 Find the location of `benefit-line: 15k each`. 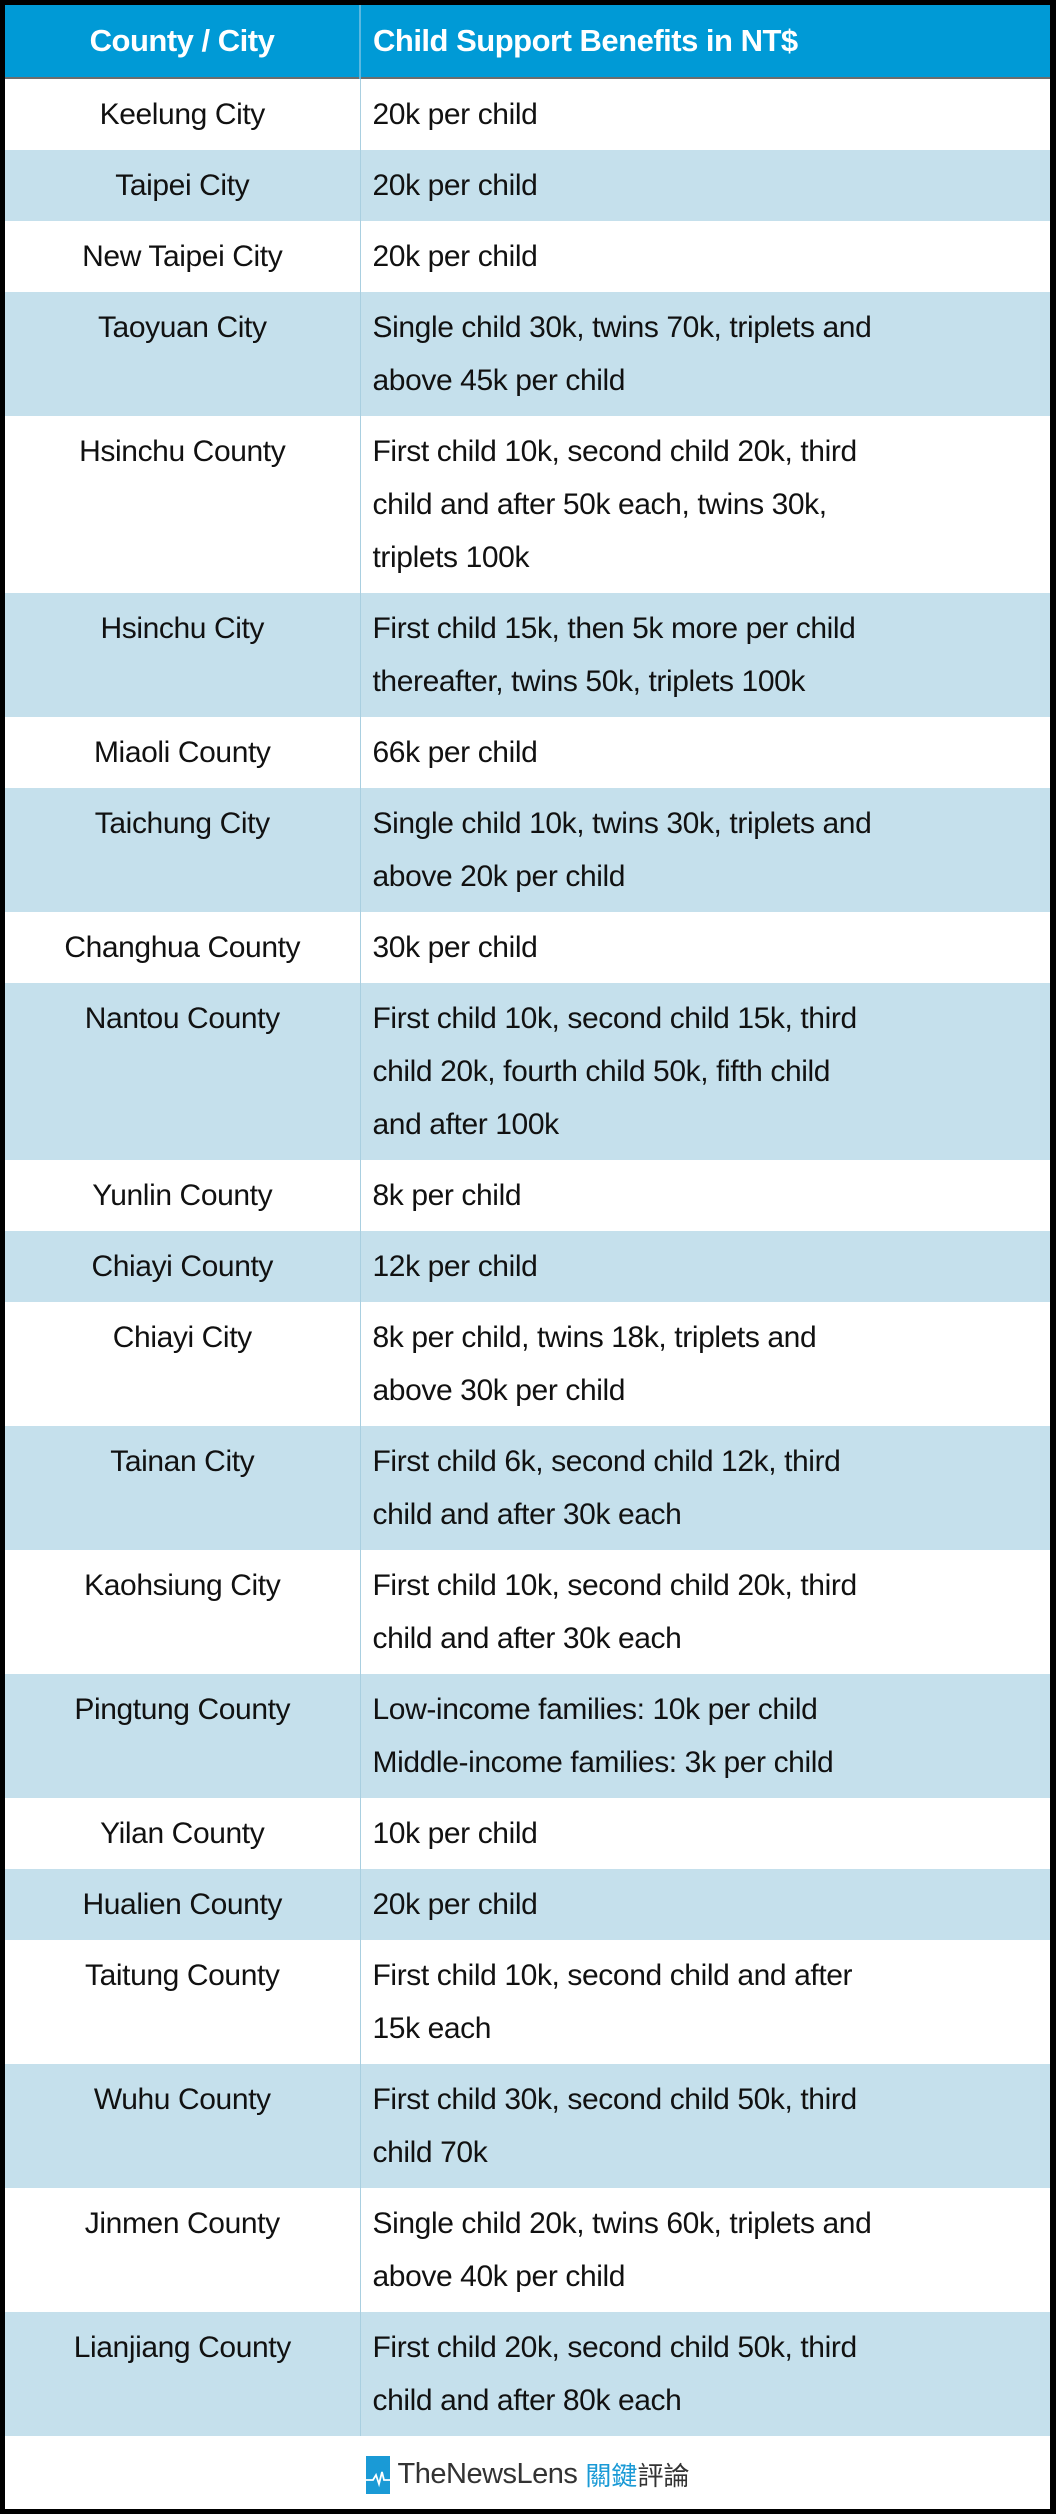

benefit-line: 15k each is located at coordinates (432, 2028).